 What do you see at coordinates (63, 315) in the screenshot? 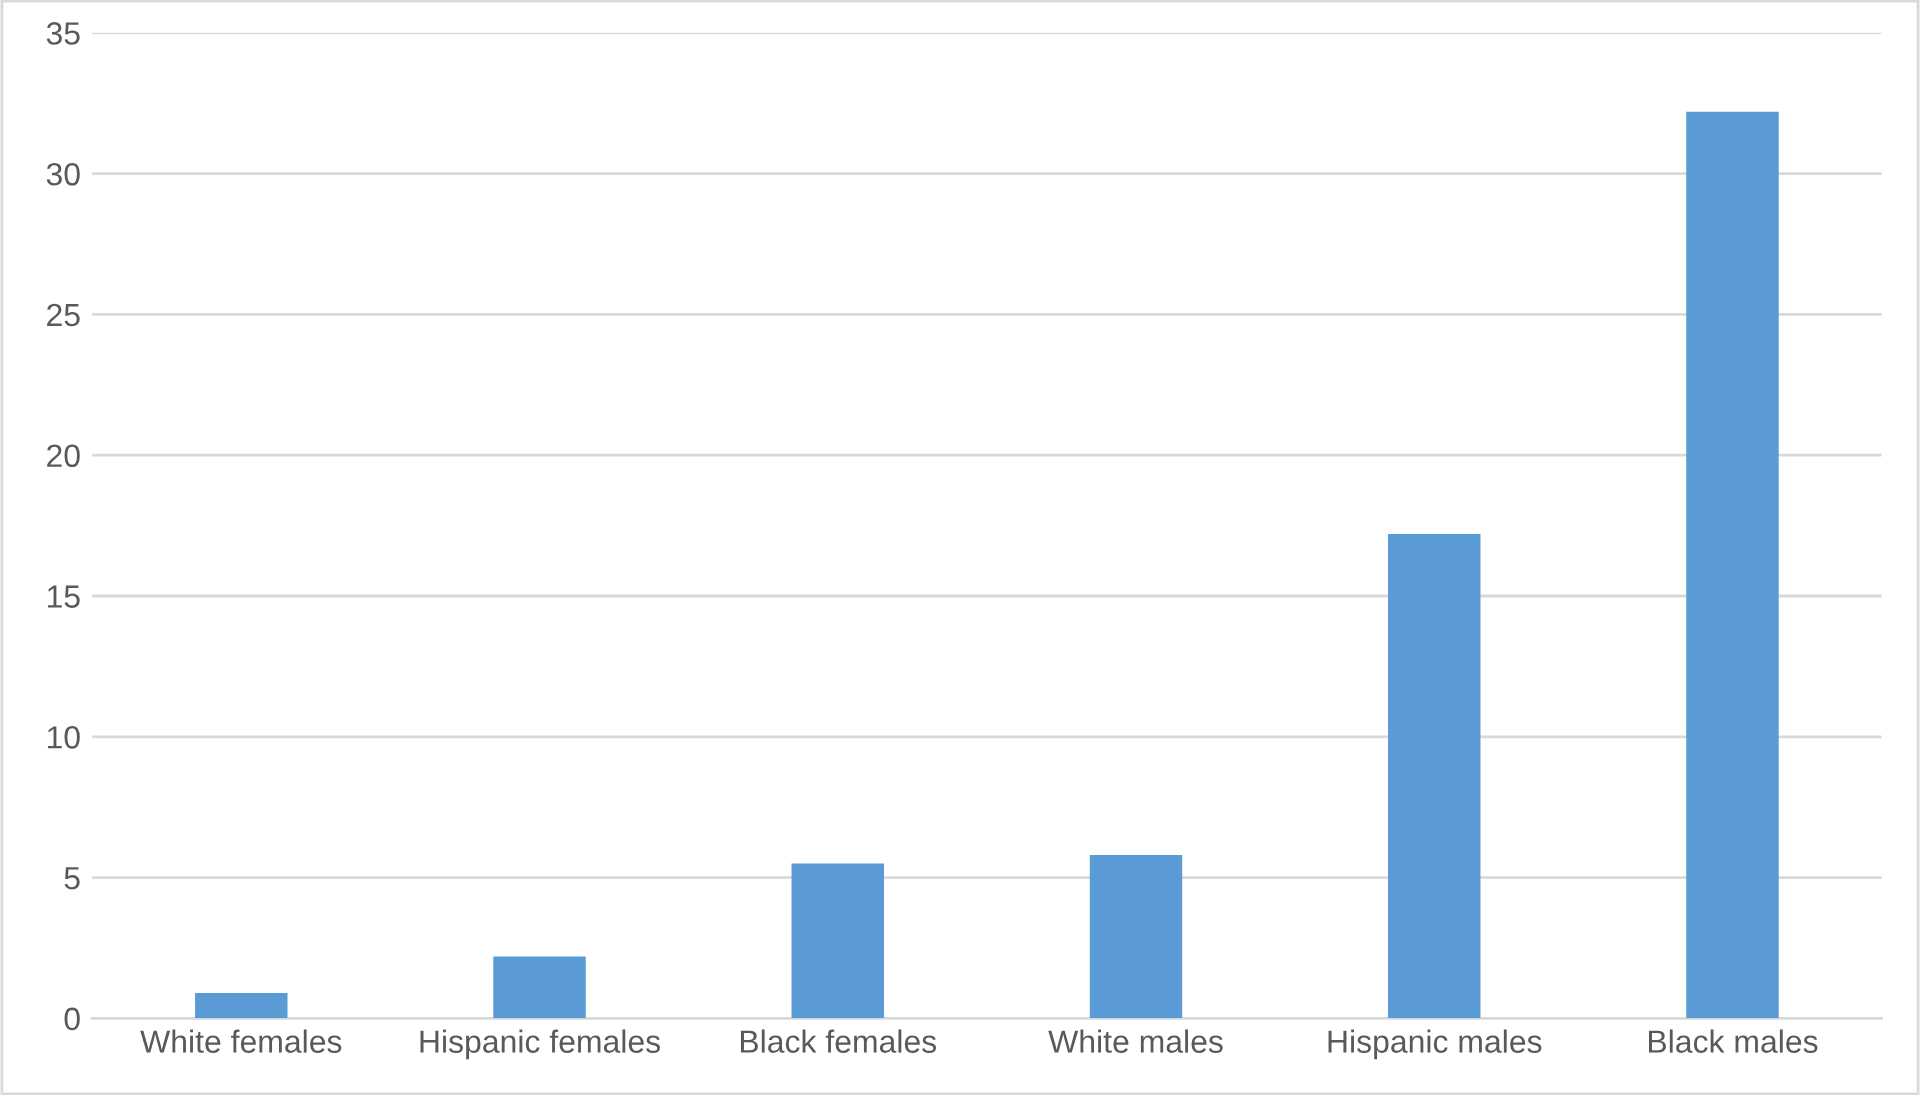
I see `y-tick-label: 25` at bounding box center [63, 315].